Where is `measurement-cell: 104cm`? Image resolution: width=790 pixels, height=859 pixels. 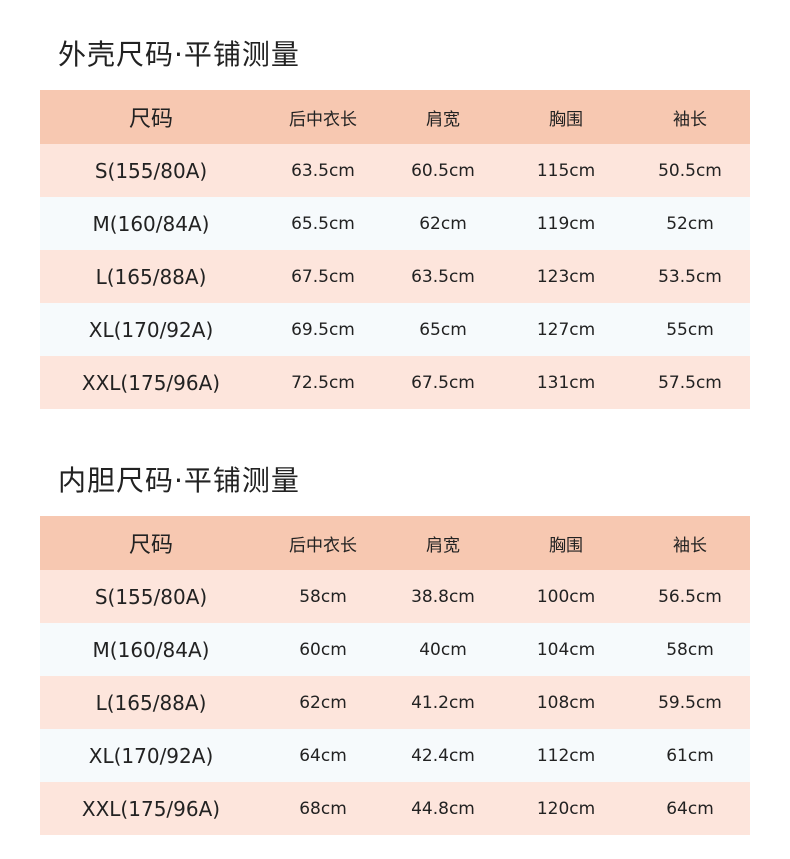
measurement-cell: 104cm is located at coordinates (566, 649).